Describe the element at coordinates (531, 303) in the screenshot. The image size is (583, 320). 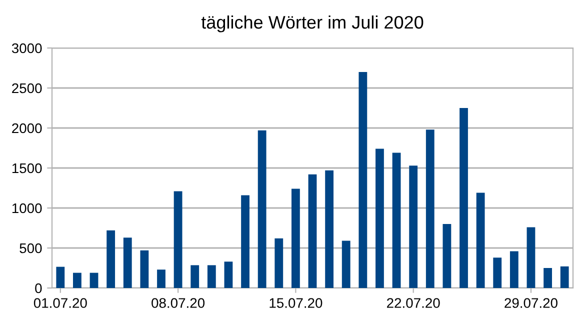
I see `x-tick-label: 29.07.20` at that location.